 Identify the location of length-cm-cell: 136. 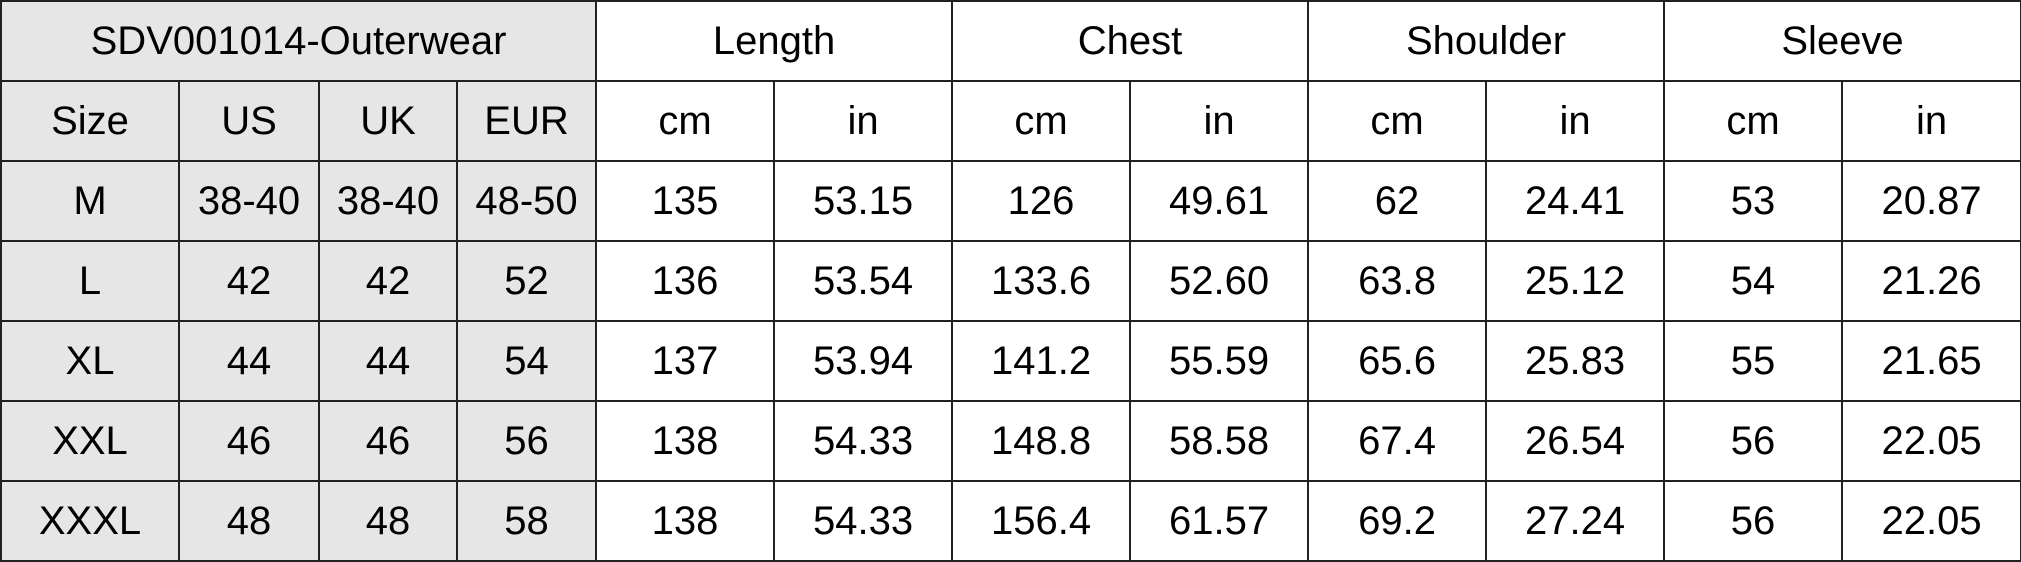
(685, 281).